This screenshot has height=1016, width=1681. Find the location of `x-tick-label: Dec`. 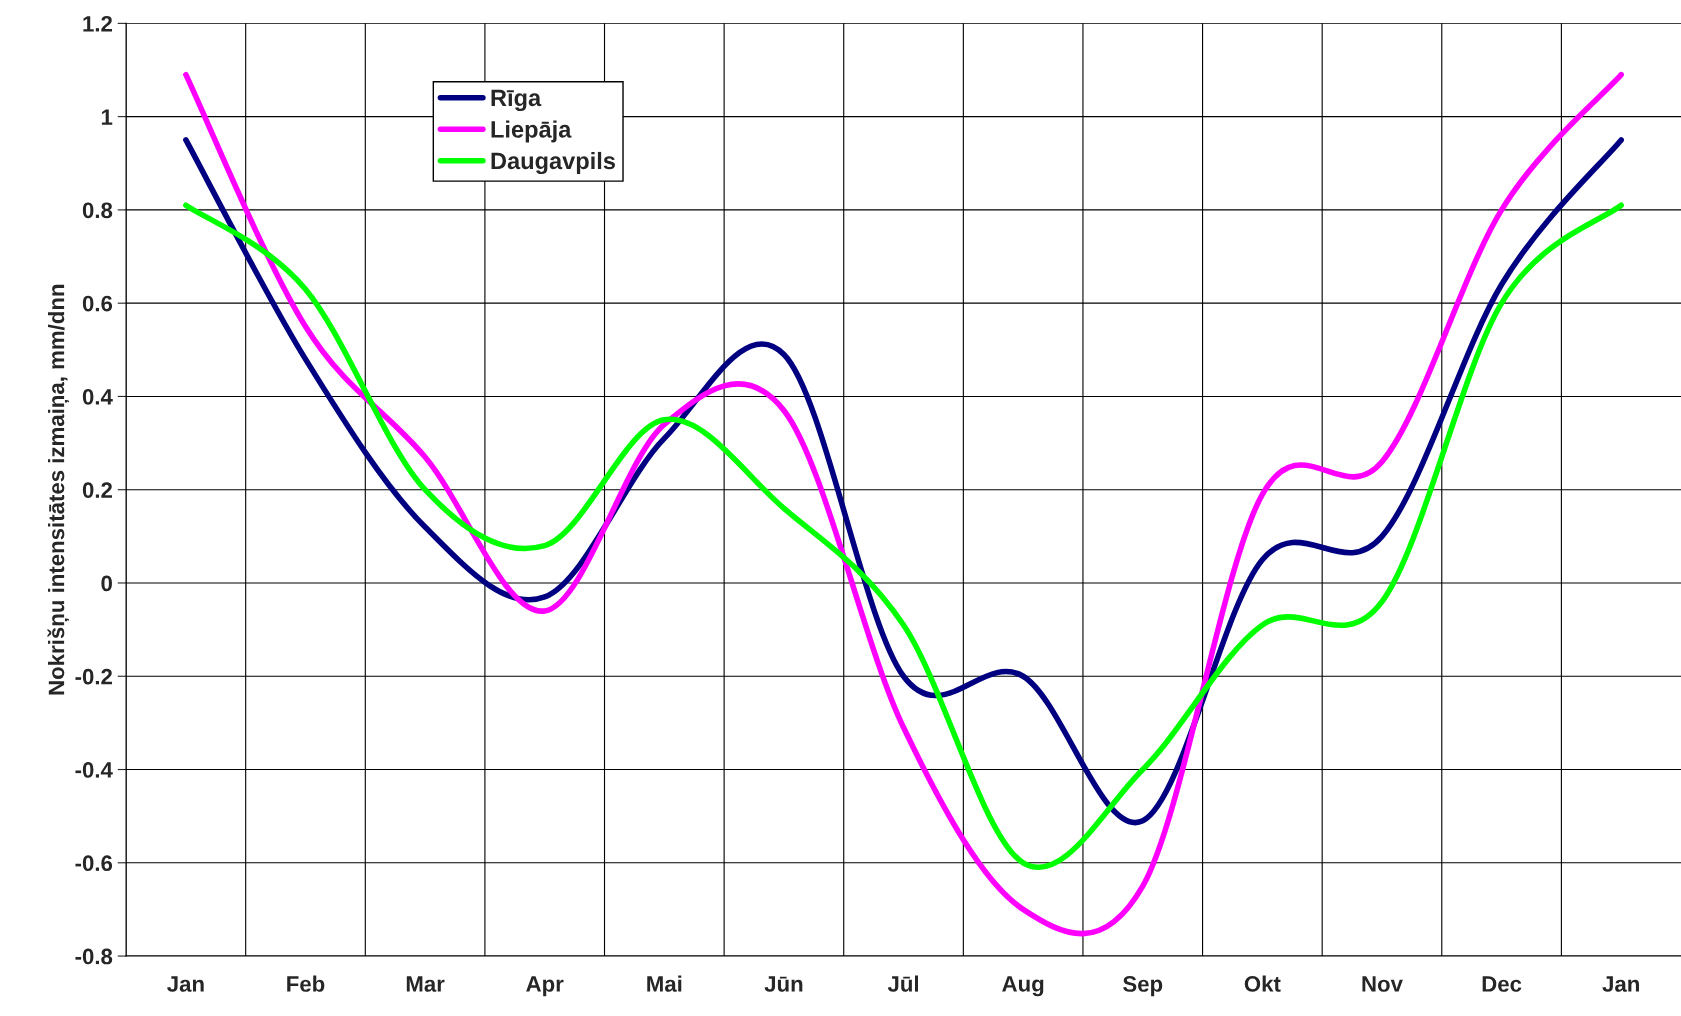

x-tick-label: Dec is located at coordinates (1502, 984).